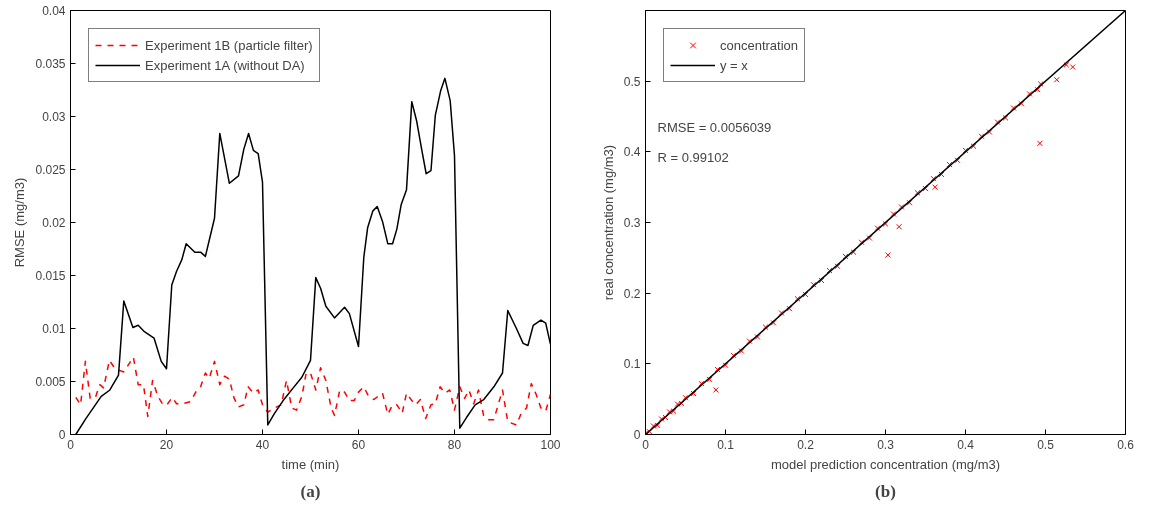 The width and height of the screenshot is (1174, 515). Describe the element at coordinates (54, 117) in the screenshot. I see `y-tick-label: 0.03` at that location.